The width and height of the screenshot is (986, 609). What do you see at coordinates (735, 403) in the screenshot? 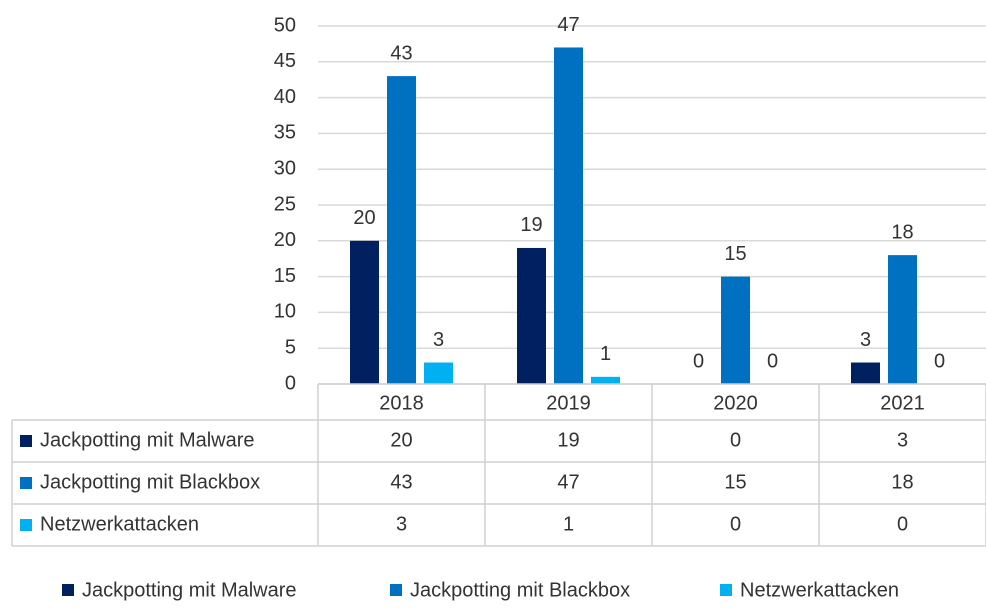
I see `x-tick-label: 2020` at bounding box center [735, 403].